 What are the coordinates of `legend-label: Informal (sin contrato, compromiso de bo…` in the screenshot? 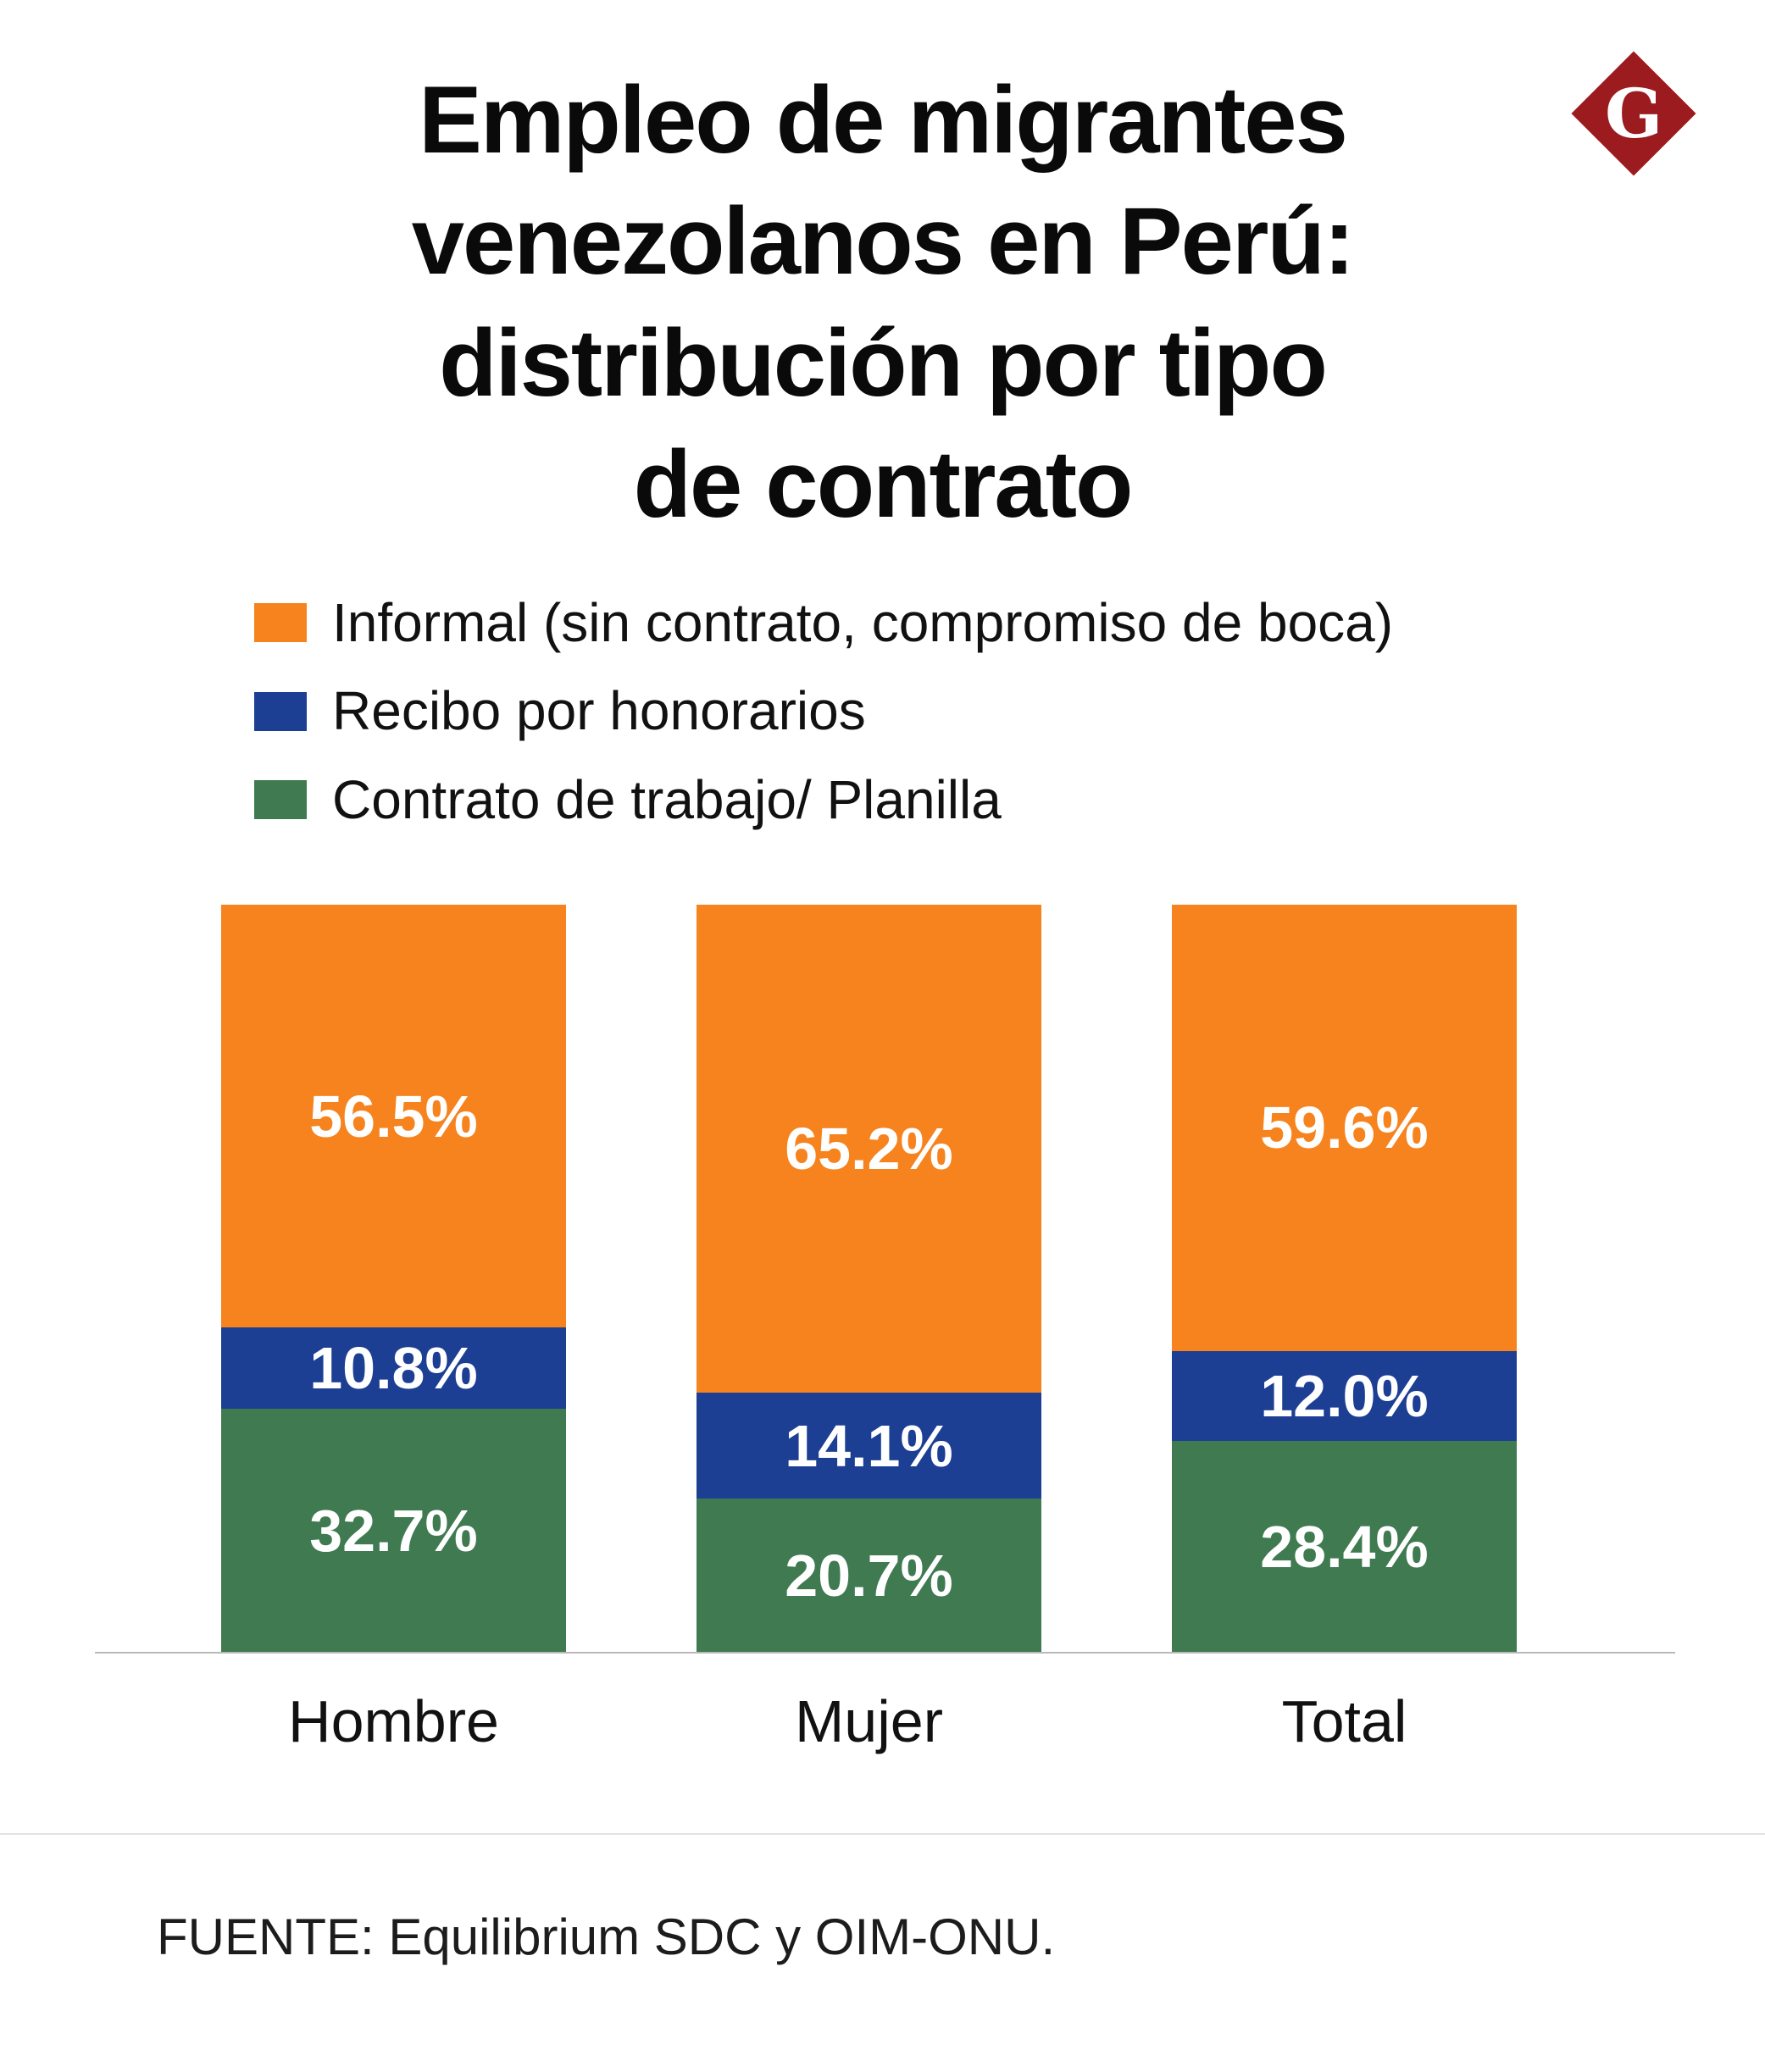 It's located at (863, 622).